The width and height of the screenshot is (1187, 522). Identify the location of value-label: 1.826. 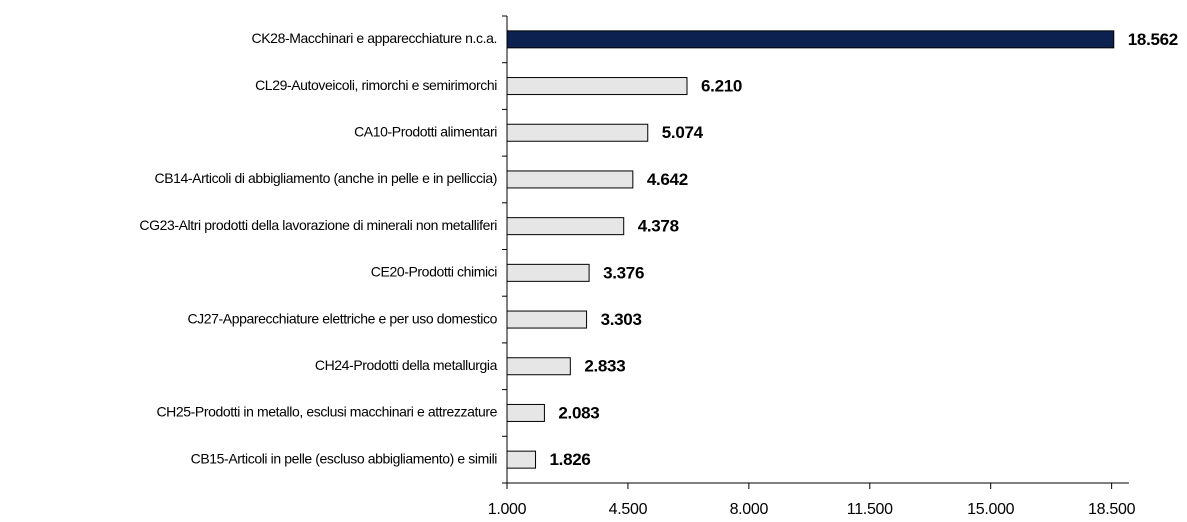
(570, 459).